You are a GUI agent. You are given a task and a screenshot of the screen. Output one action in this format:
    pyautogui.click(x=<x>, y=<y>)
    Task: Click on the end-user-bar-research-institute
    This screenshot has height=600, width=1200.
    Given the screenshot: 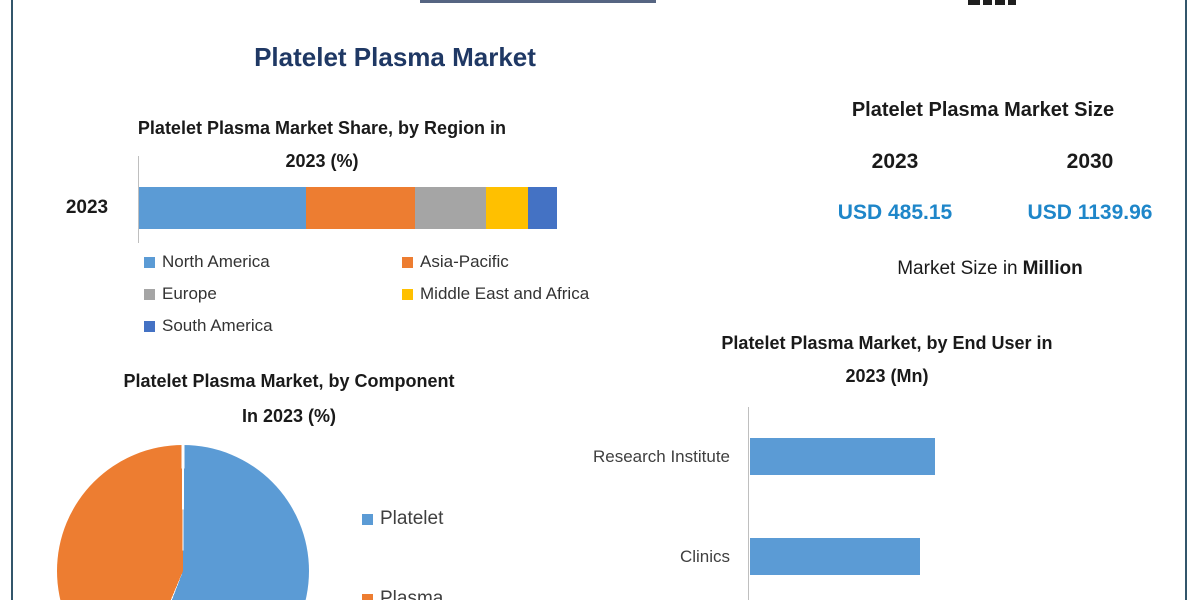 What is the action you would take?
    pyautogui.click(x=842, y=456)
    